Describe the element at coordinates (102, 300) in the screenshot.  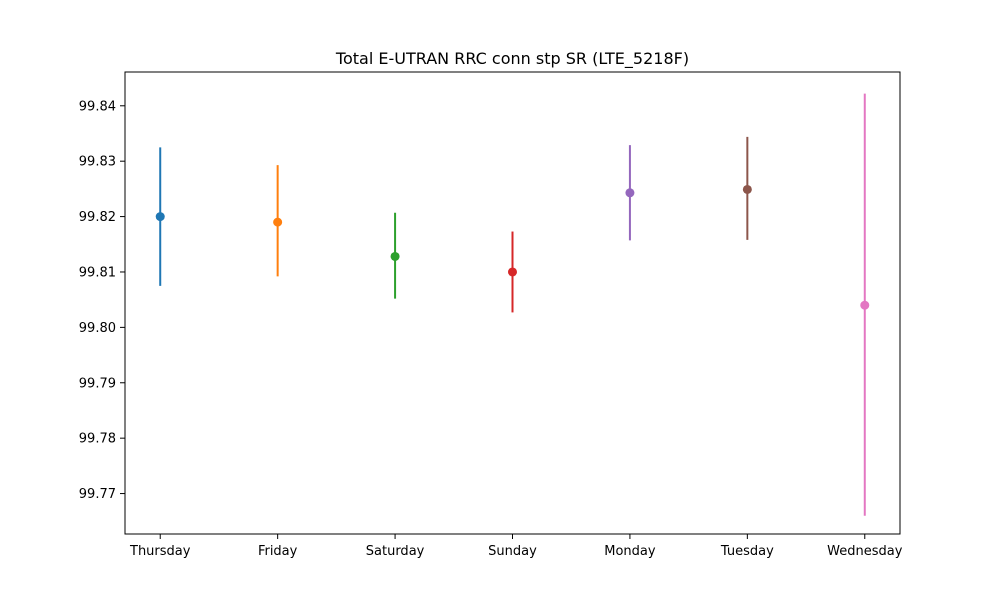
I see `y-axis: 99.77 99.78 99.79 99.80 99.81 99.82 99.83 99.84` at that location.